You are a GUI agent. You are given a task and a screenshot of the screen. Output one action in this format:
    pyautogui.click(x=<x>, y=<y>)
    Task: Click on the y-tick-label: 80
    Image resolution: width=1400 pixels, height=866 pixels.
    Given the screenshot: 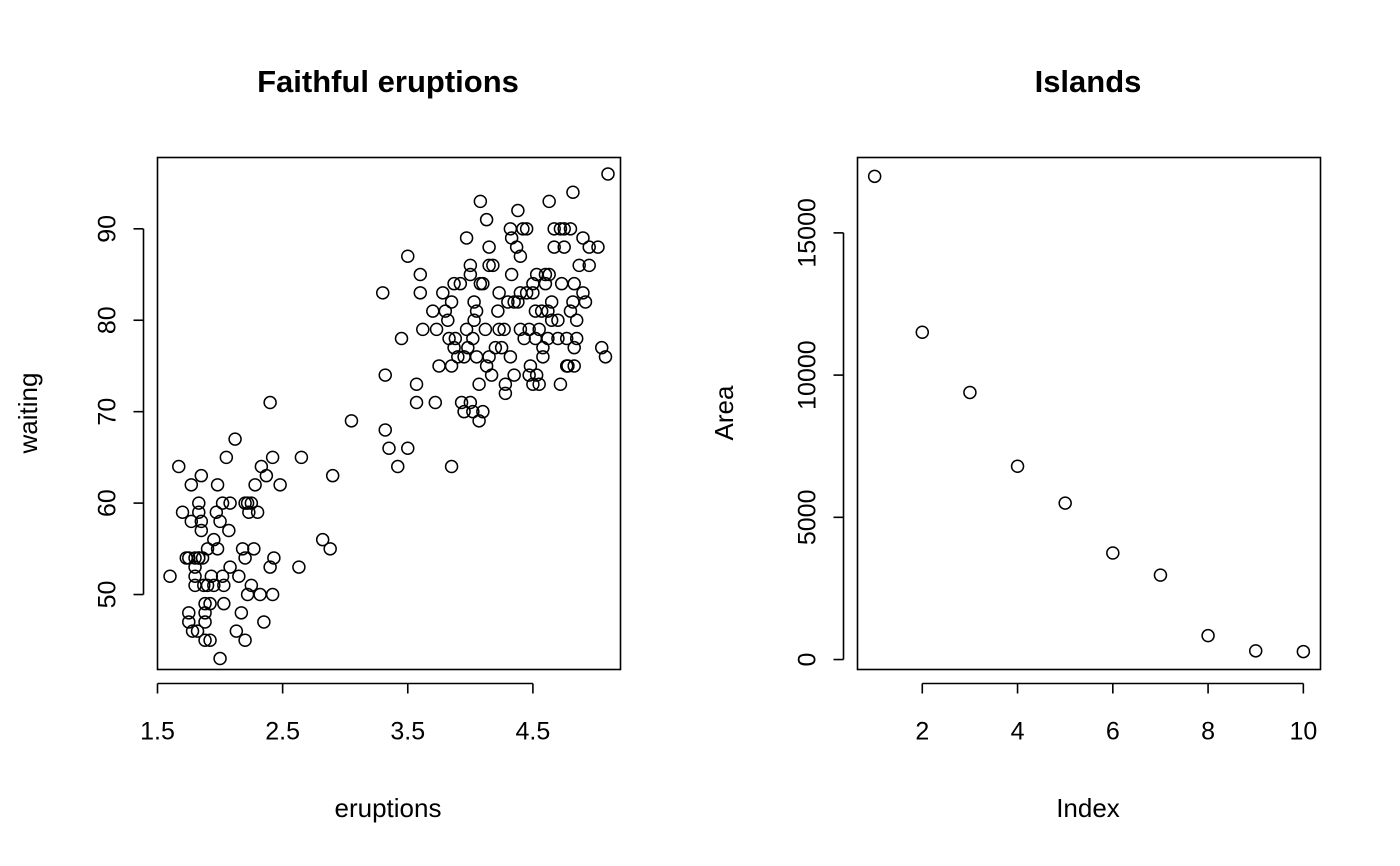 What is the action you would take?
    pyautogui.click(x=108, y=320)
    